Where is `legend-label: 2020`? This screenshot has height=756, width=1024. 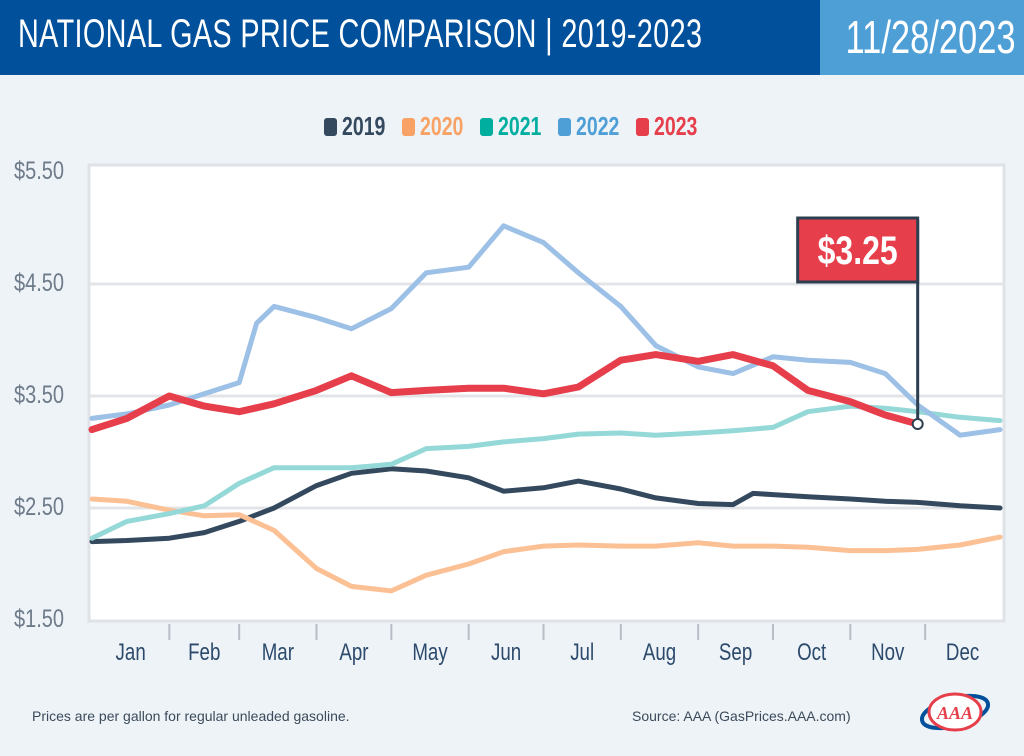
legend-label: 2020 is located at coordinates (442, 126).